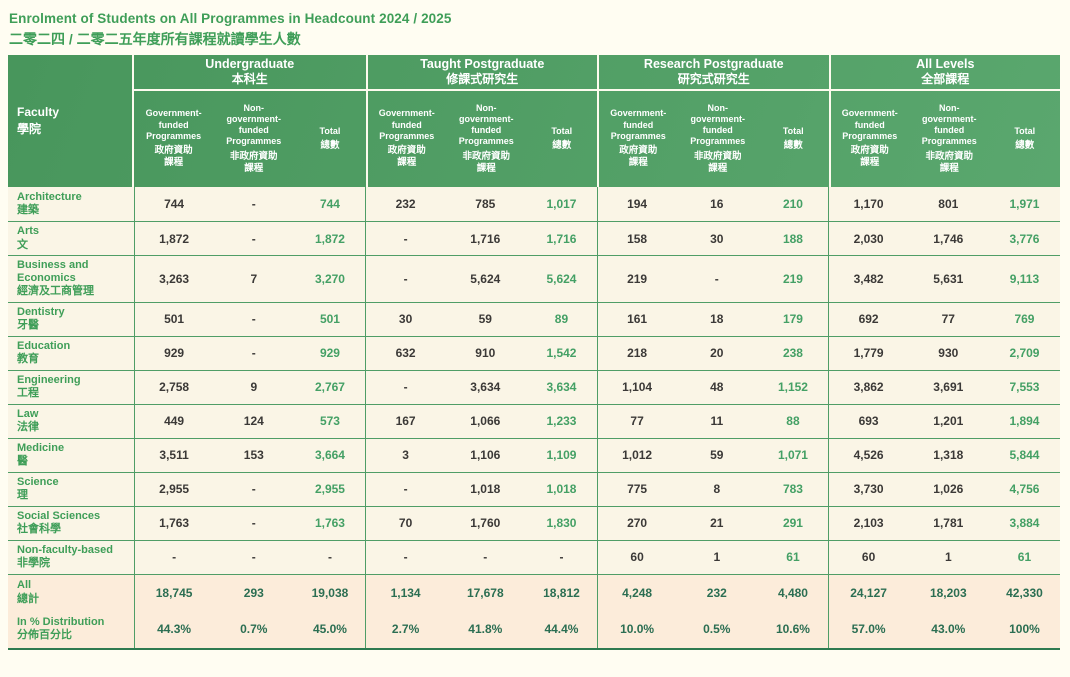  Describe the element at coordinates (867, 279) in the screenshot. I see `value-cell: 3,482` at that location.